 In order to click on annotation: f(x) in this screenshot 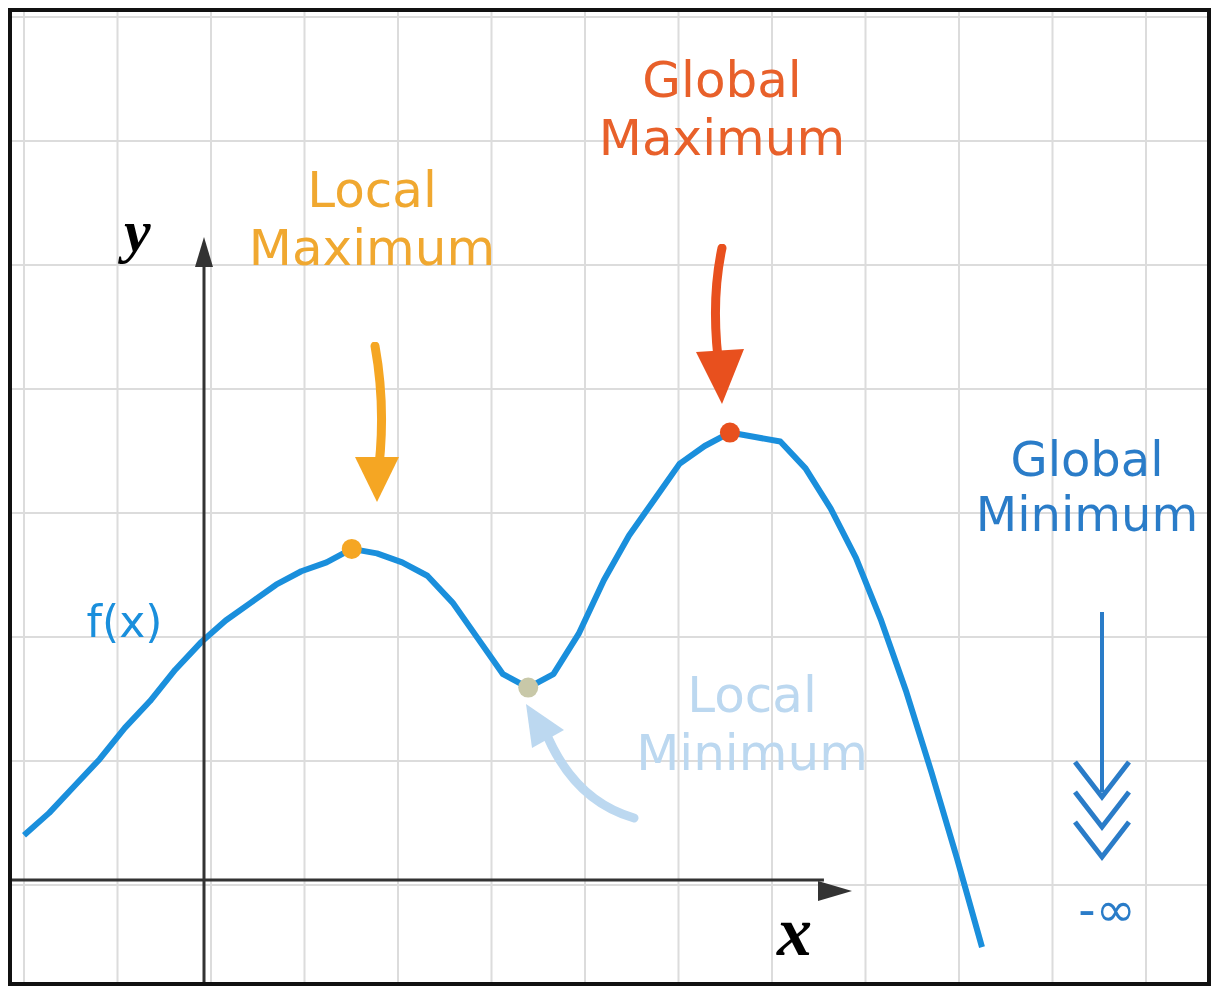, I will do `click(124, 622)`.